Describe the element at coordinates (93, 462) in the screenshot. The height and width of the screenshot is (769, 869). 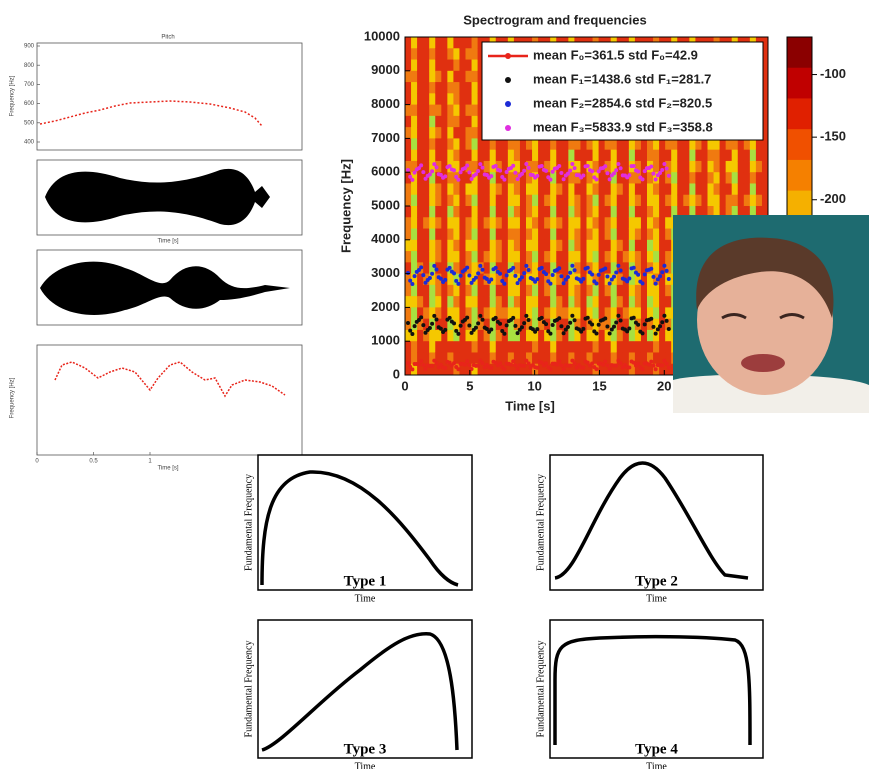
I see `x-tick-label: 0.5` at that location.